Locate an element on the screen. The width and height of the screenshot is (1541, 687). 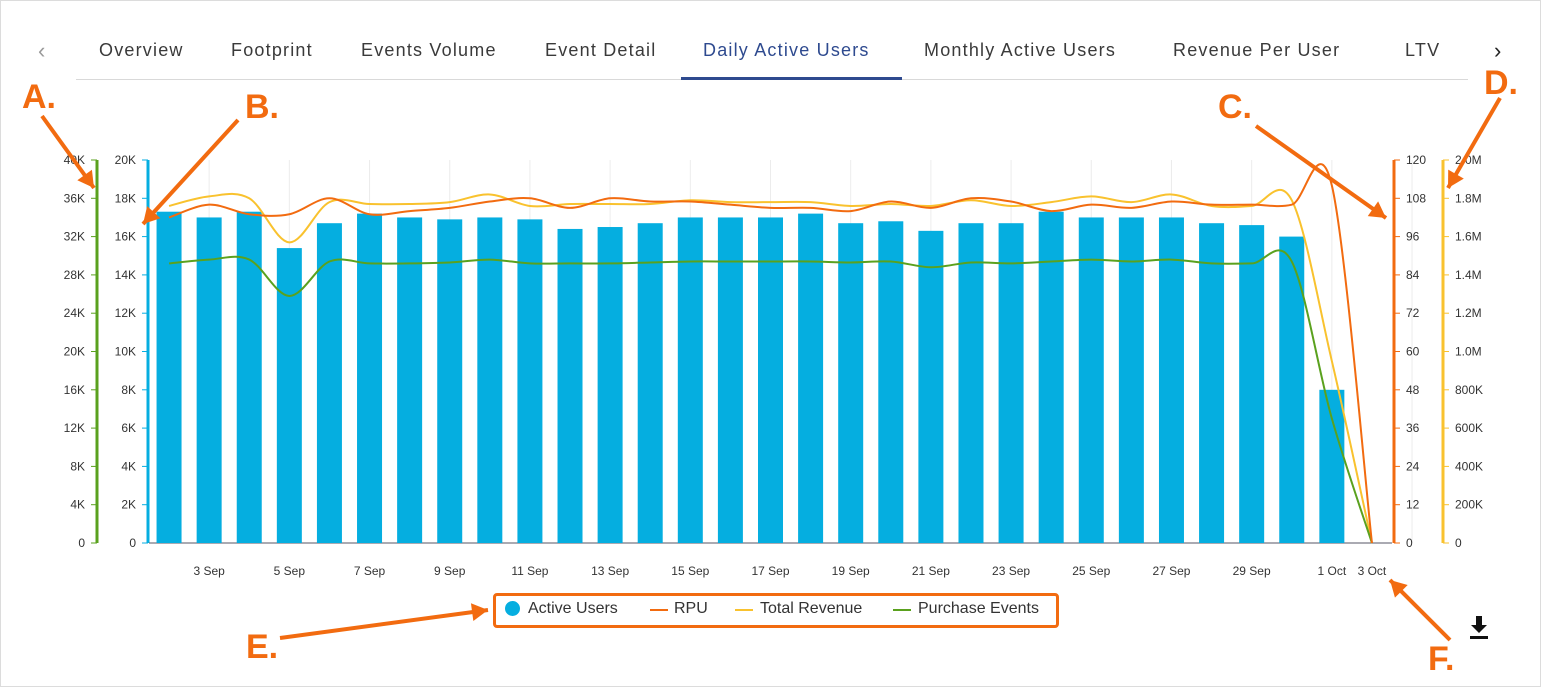
tab-monthly-active-users: Monthly Active Users is located at coordinates (1020, 50).